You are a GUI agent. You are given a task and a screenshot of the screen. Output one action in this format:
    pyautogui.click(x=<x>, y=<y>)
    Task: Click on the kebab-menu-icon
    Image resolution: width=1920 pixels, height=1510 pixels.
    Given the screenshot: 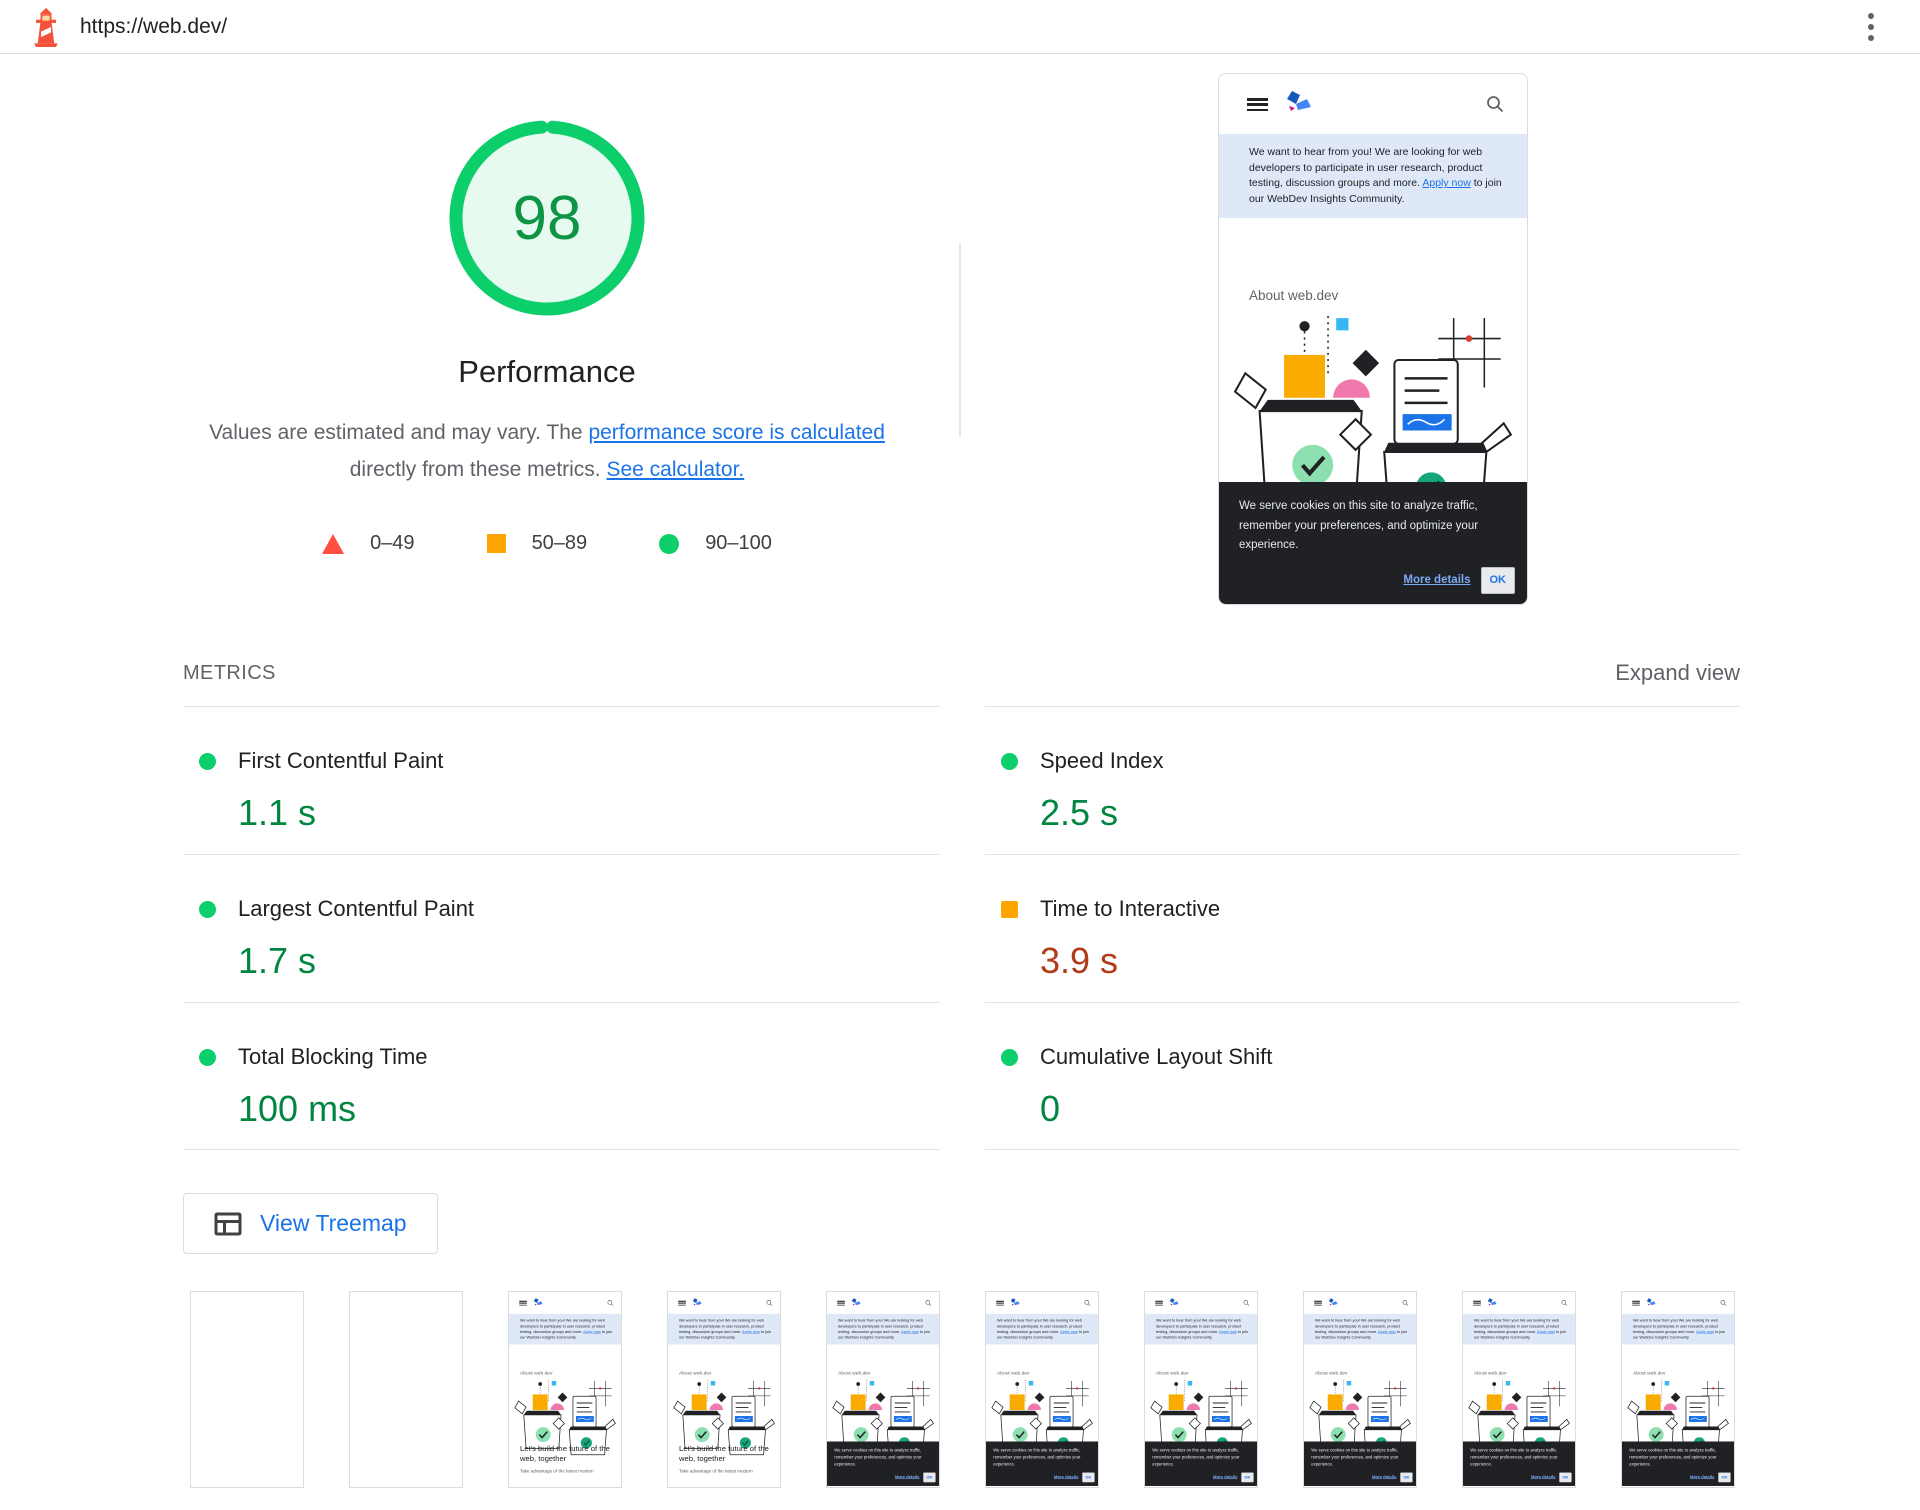 What is the action you would take?
    pyautogui.click(x=1871, y=27)
    